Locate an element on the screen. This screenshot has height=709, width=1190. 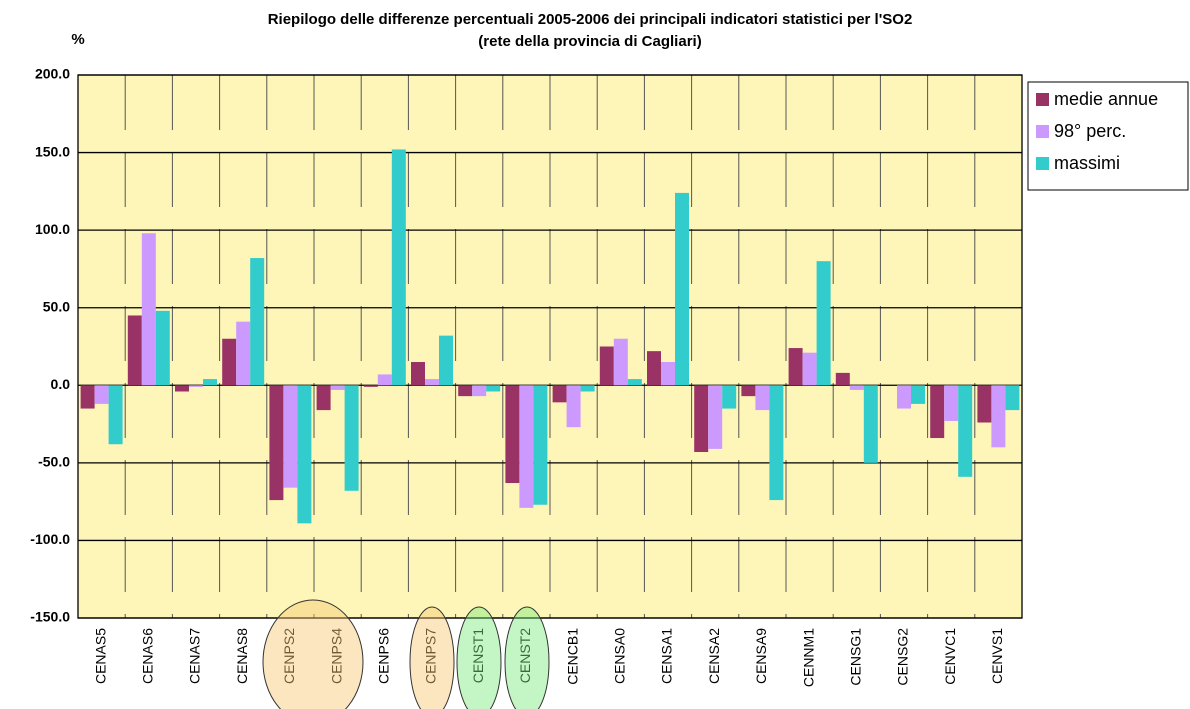
y-tick-label: 200.0 is located at coordinates (52, 74).